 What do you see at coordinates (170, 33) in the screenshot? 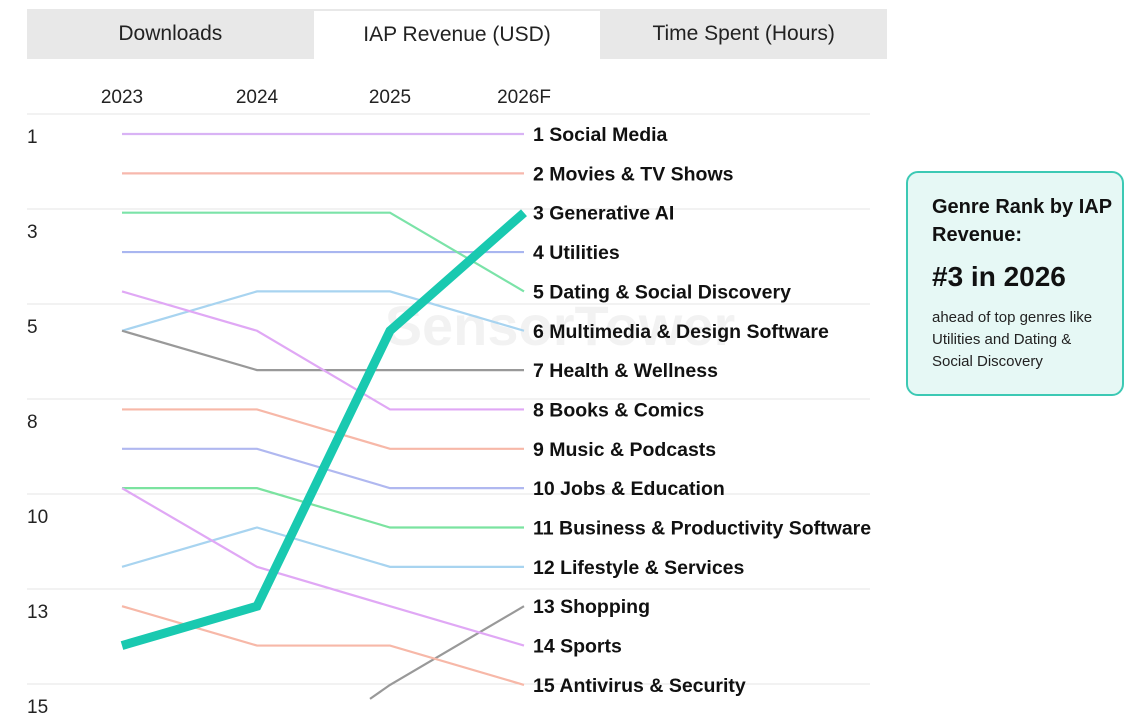
I see `tab-downloads: Downloads` at bounding box center [170, 33].